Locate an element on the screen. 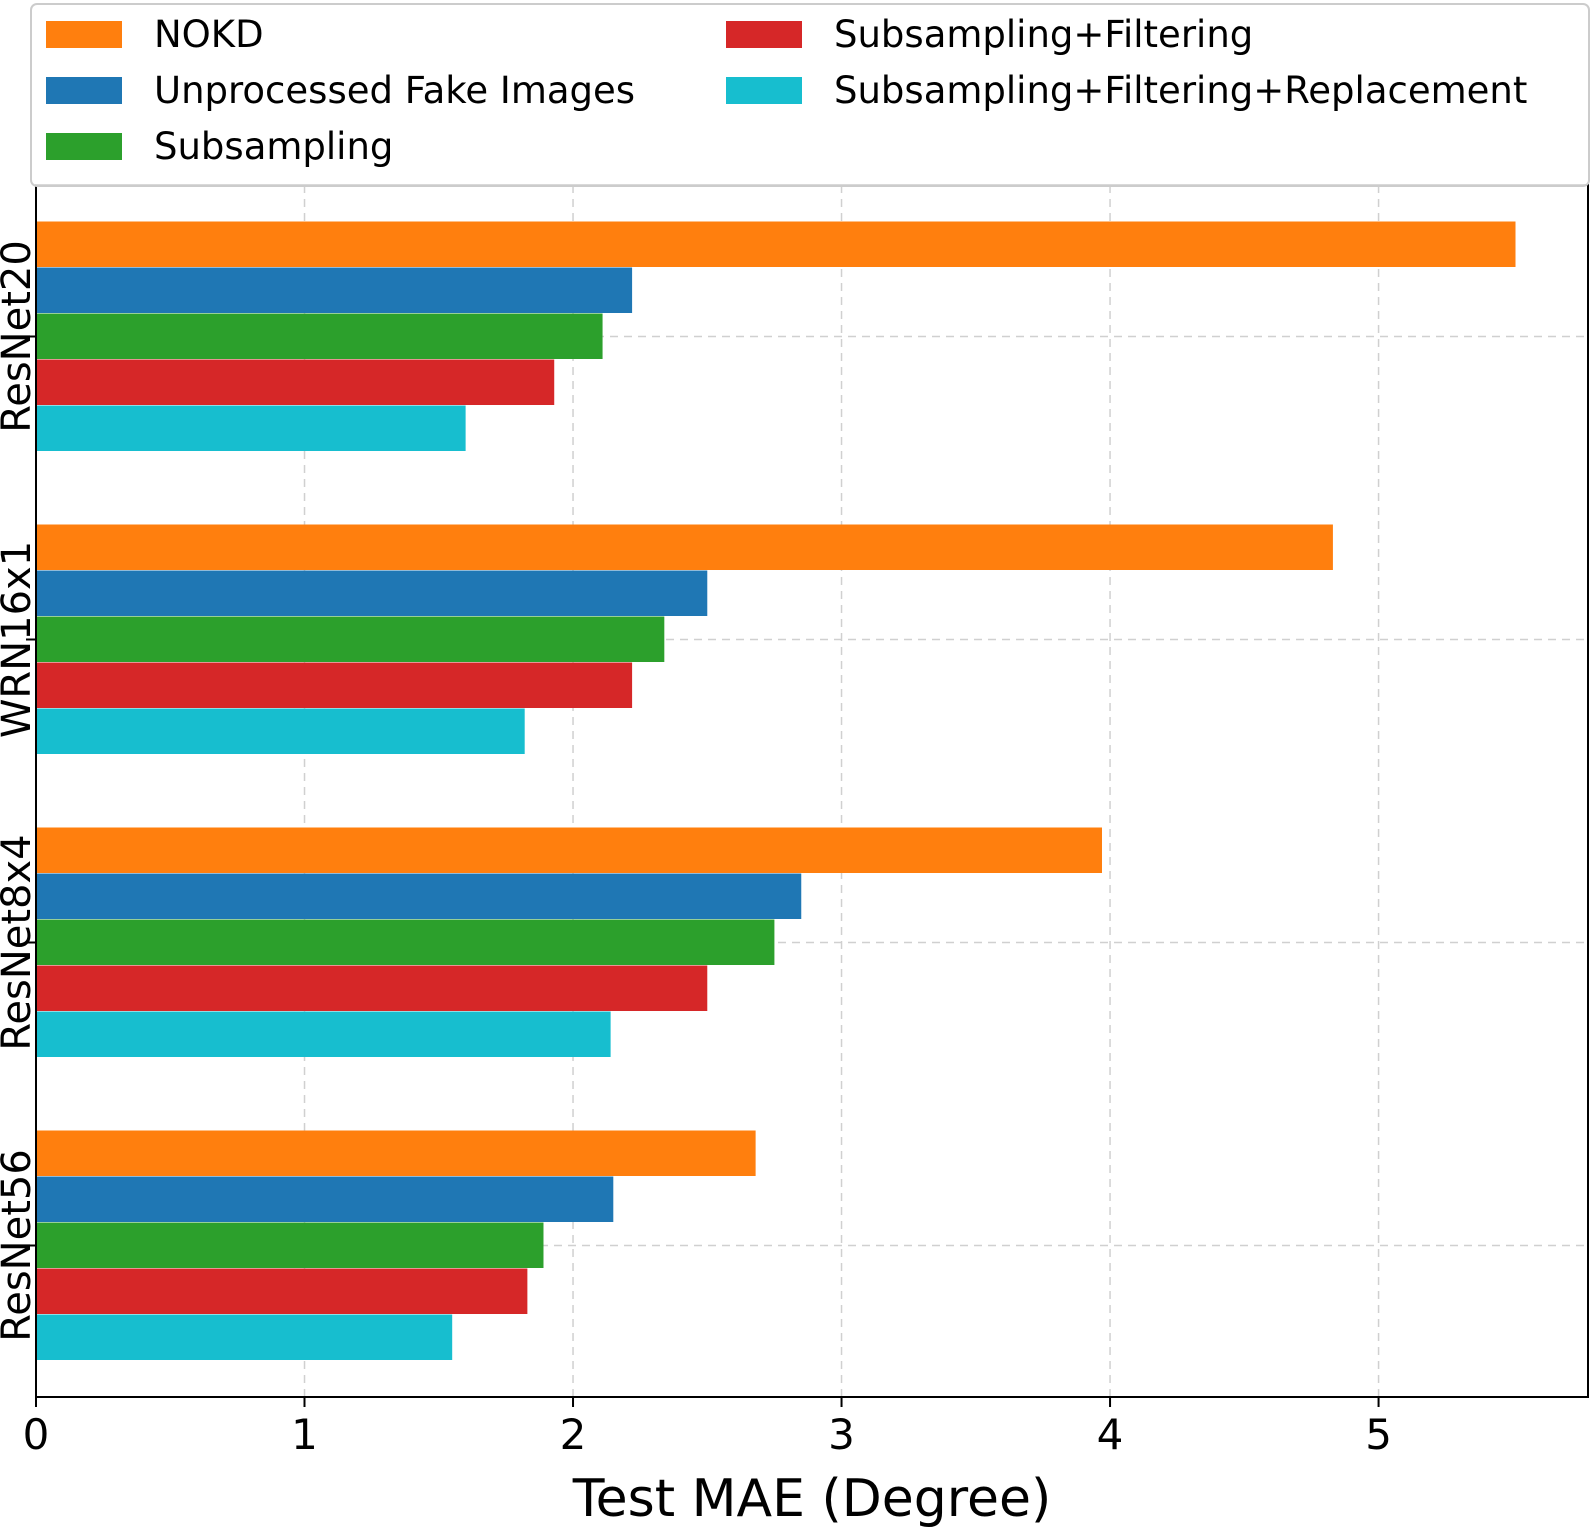  legend-label: NOKD is located at coordinates (209, 34).